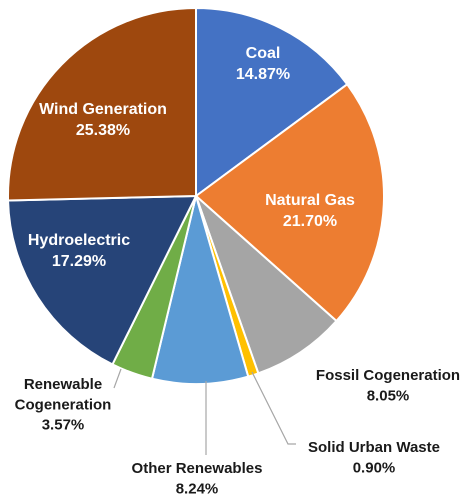 The image size is (474, 501). Describe the element at coordinates (374, 457) in the screenshot. I see `data-label-solid-urban-waste: Solid Urban Waste 0.90%` at that location.